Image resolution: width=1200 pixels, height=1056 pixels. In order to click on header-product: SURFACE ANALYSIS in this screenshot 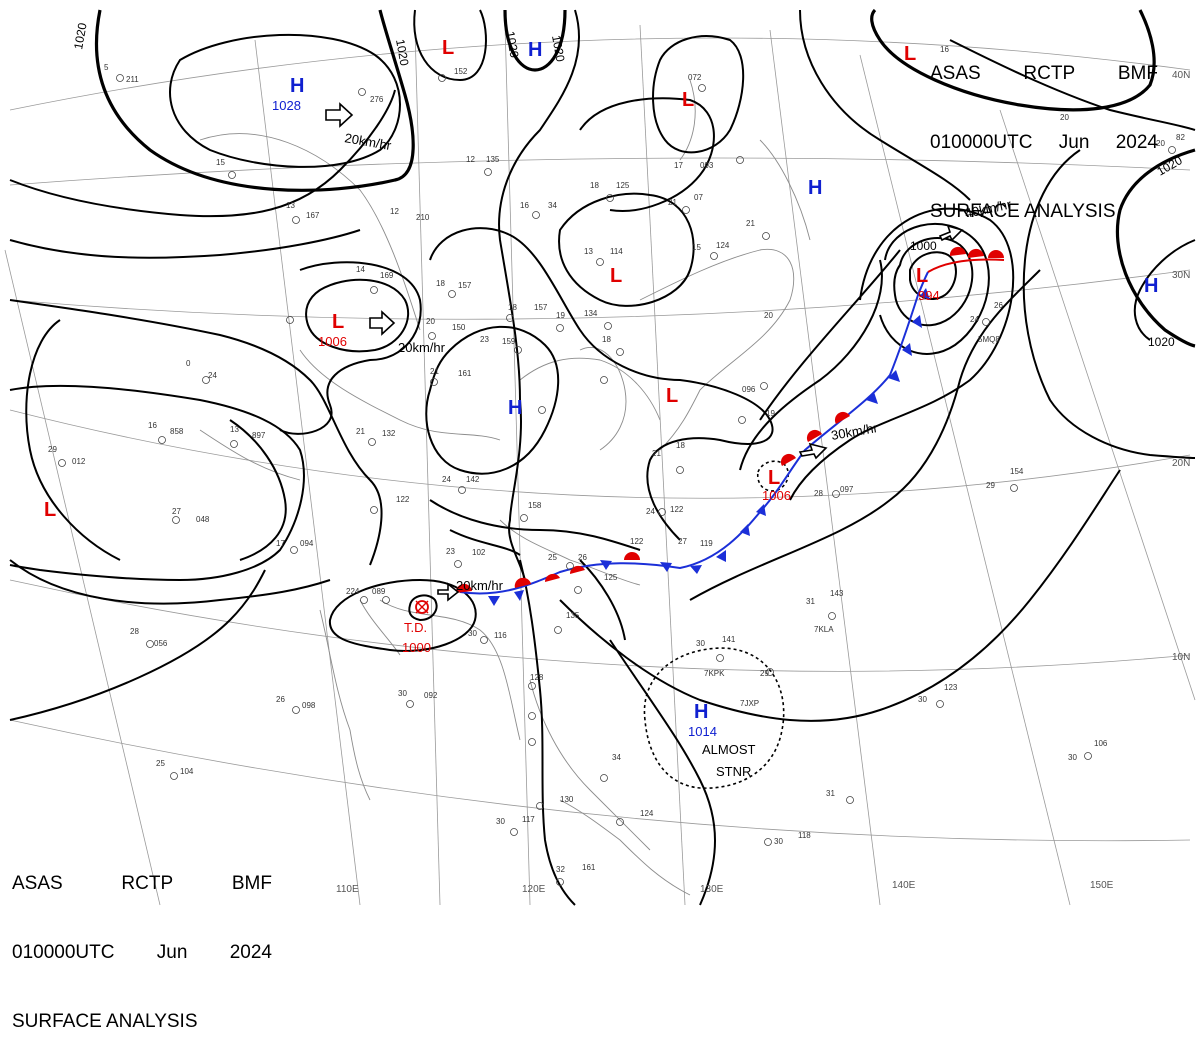, I will do `click(1023, 211)`.